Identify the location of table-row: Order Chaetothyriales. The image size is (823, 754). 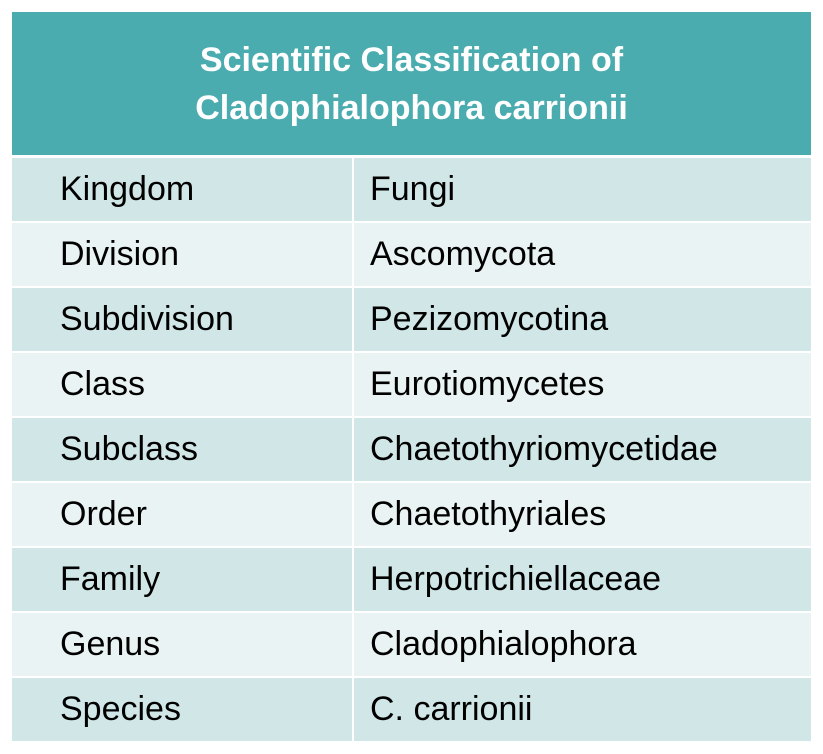
(411, 514).